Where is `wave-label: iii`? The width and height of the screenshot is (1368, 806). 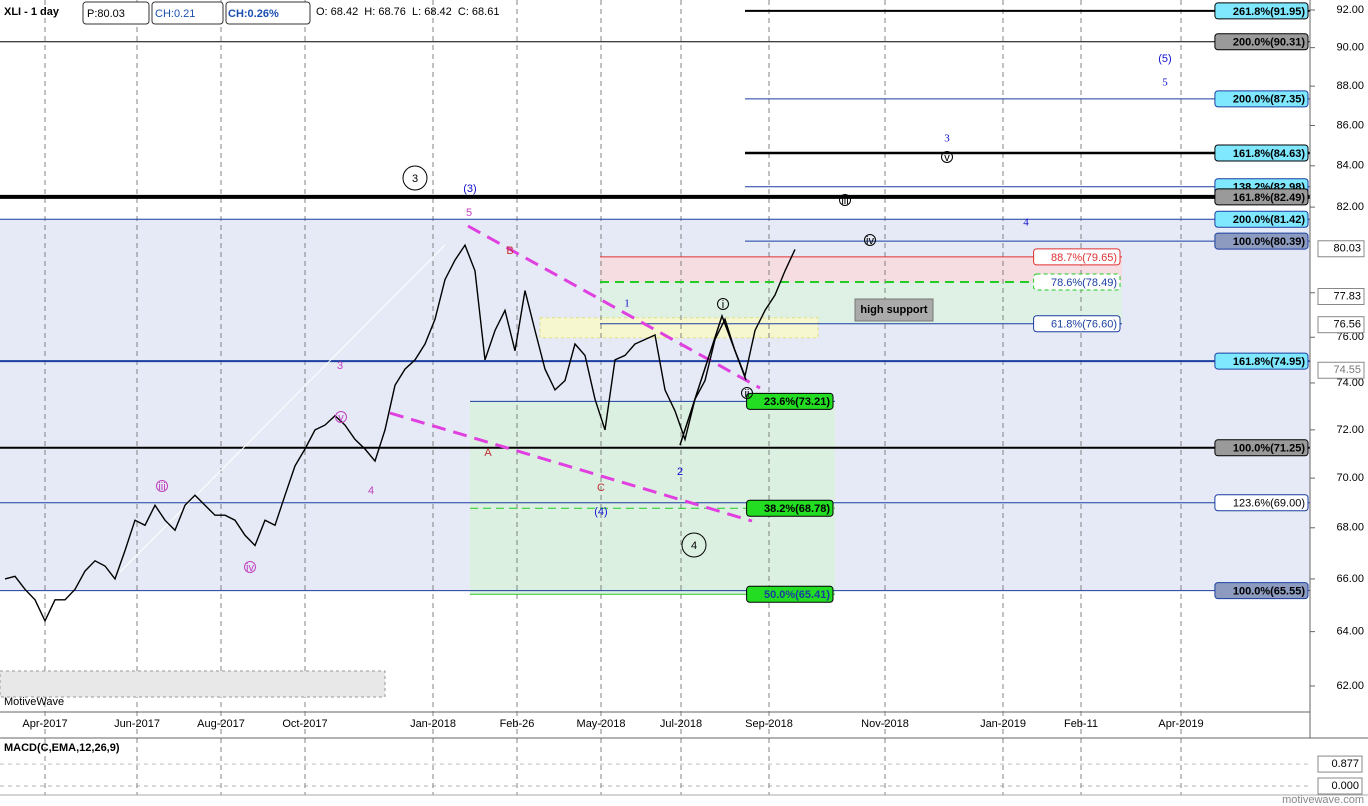 wave-label: iii is located at coordinates (161, 487).